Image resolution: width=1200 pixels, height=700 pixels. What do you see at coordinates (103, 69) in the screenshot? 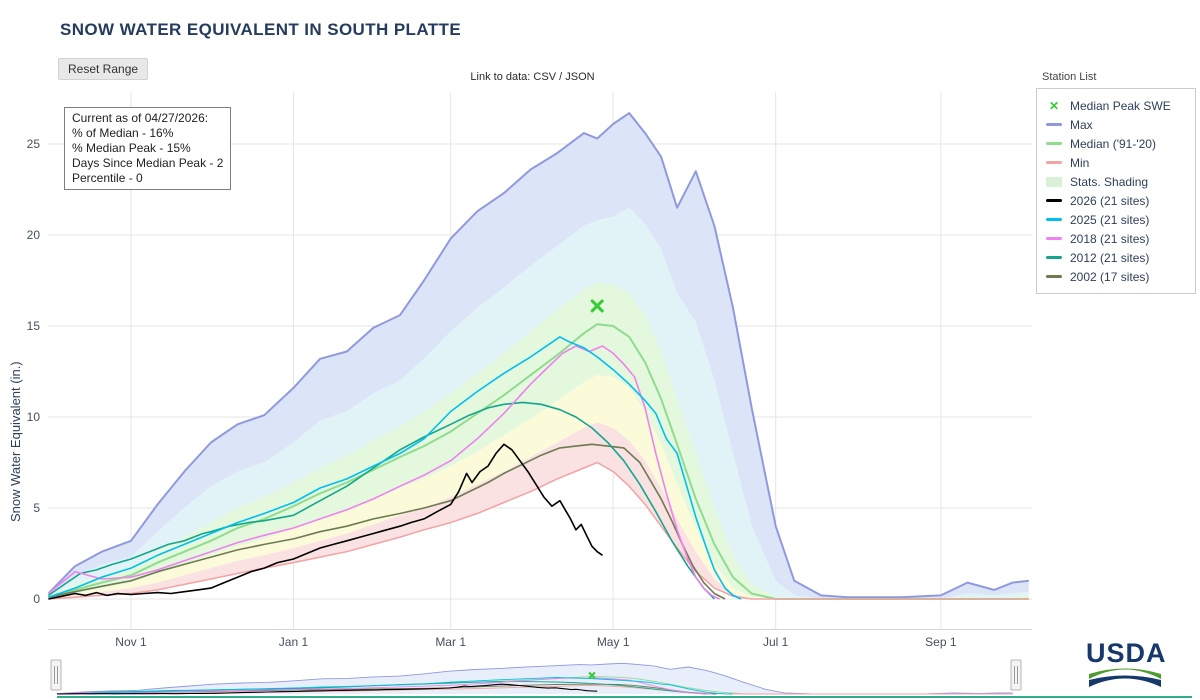
I see `reset-range-button: Reset Range` at bounding box center [103, 69].